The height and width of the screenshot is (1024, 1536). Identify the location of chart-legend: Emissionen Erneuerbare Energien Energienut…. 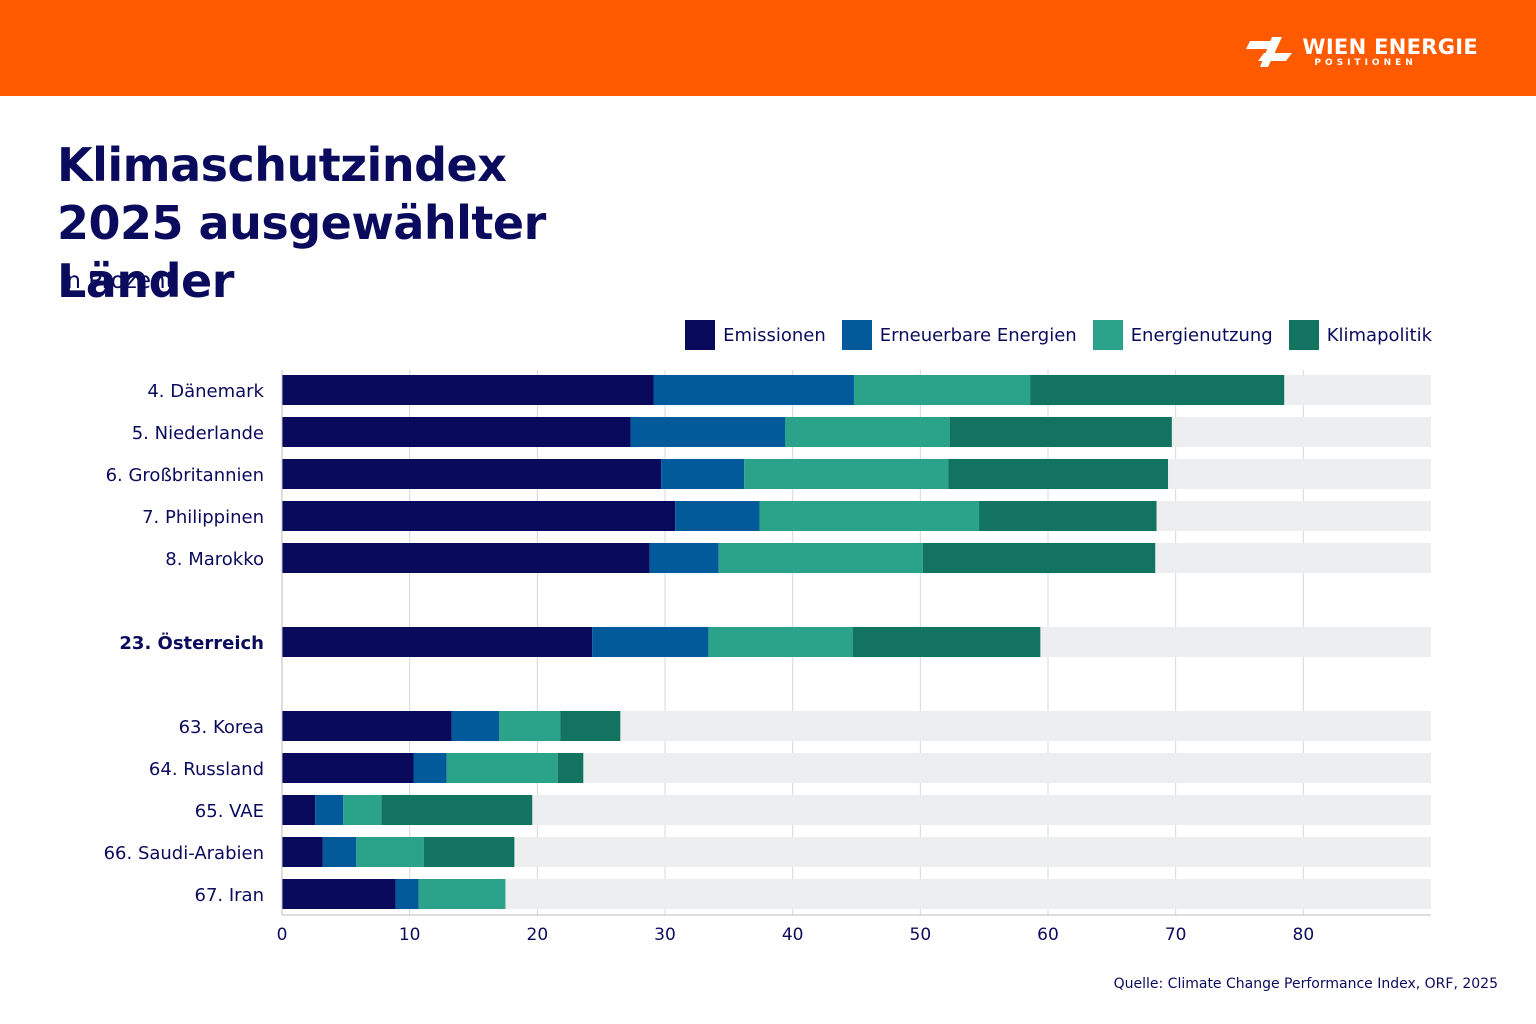
(1058, 335).